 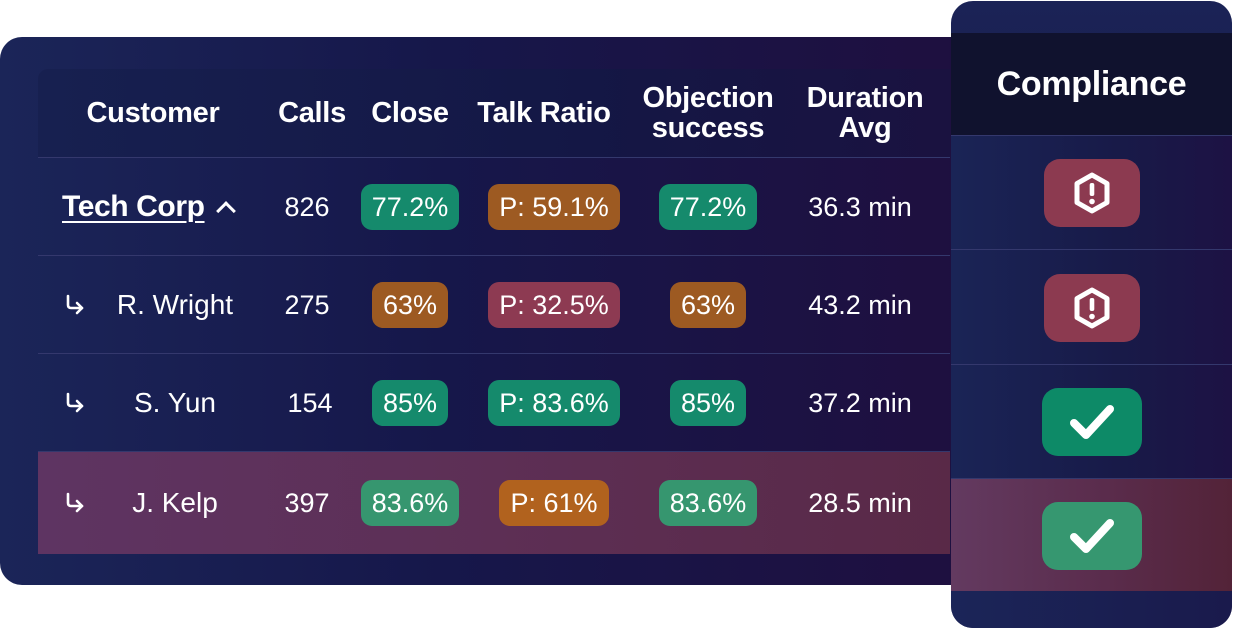 I want to click on header-close: Close, so click(x=410, y=113).